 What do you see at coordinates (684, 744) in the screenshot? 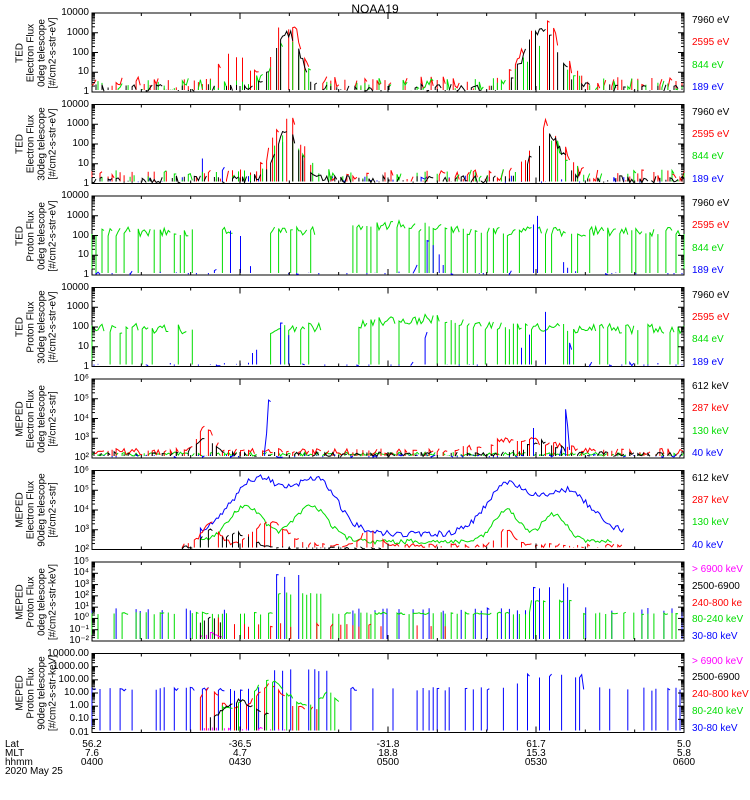
I see `x-tick-lat: 5.0` at bounding box center [684, 744].